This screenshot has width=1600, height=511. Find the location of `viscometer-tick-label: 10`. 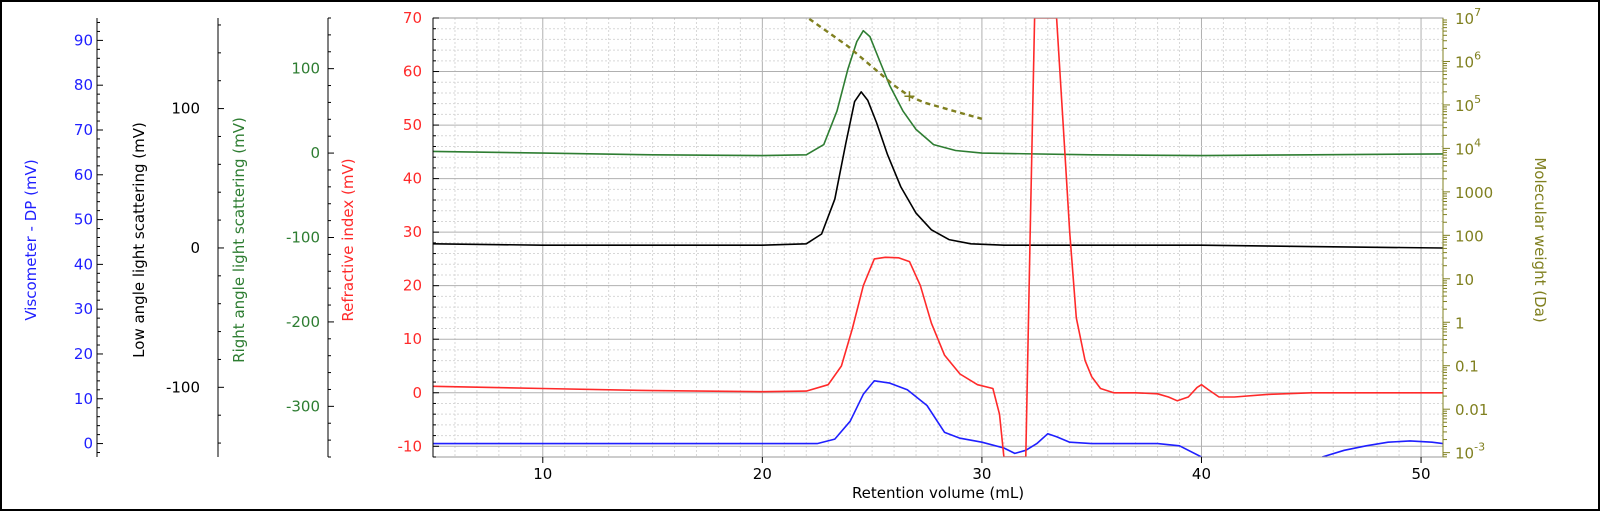

viscometer-tick-label: 10 is located at coordinates (83, 399).